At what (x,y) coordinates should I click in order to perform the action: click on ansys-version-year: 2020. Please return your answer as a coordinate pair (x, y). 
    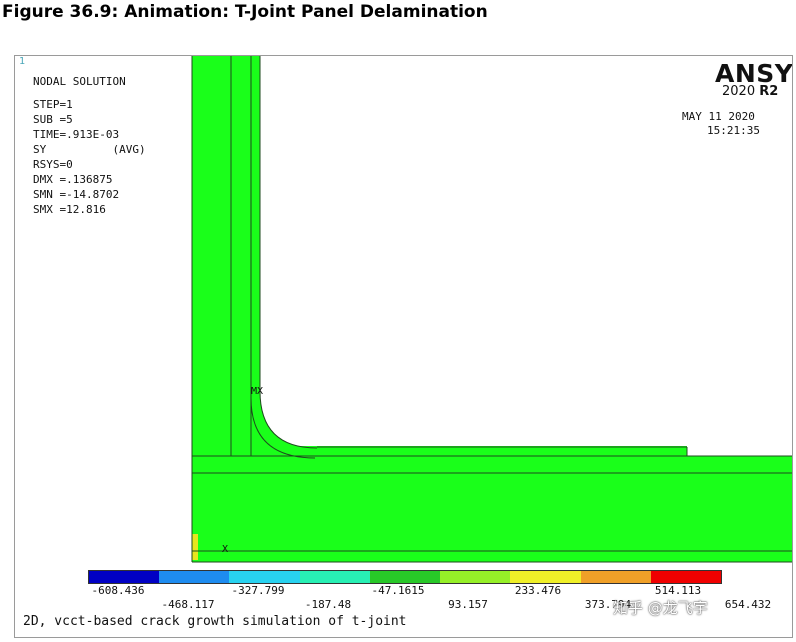
    Looking at the image, I should click on (739, 91).